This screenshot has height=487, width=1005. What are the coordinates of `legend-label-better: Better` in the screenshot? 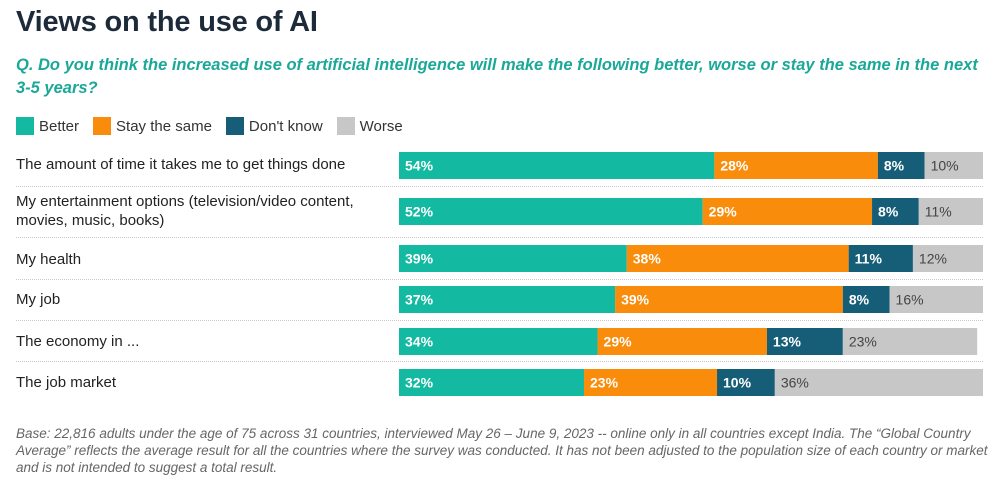 It's located at (59, 126).